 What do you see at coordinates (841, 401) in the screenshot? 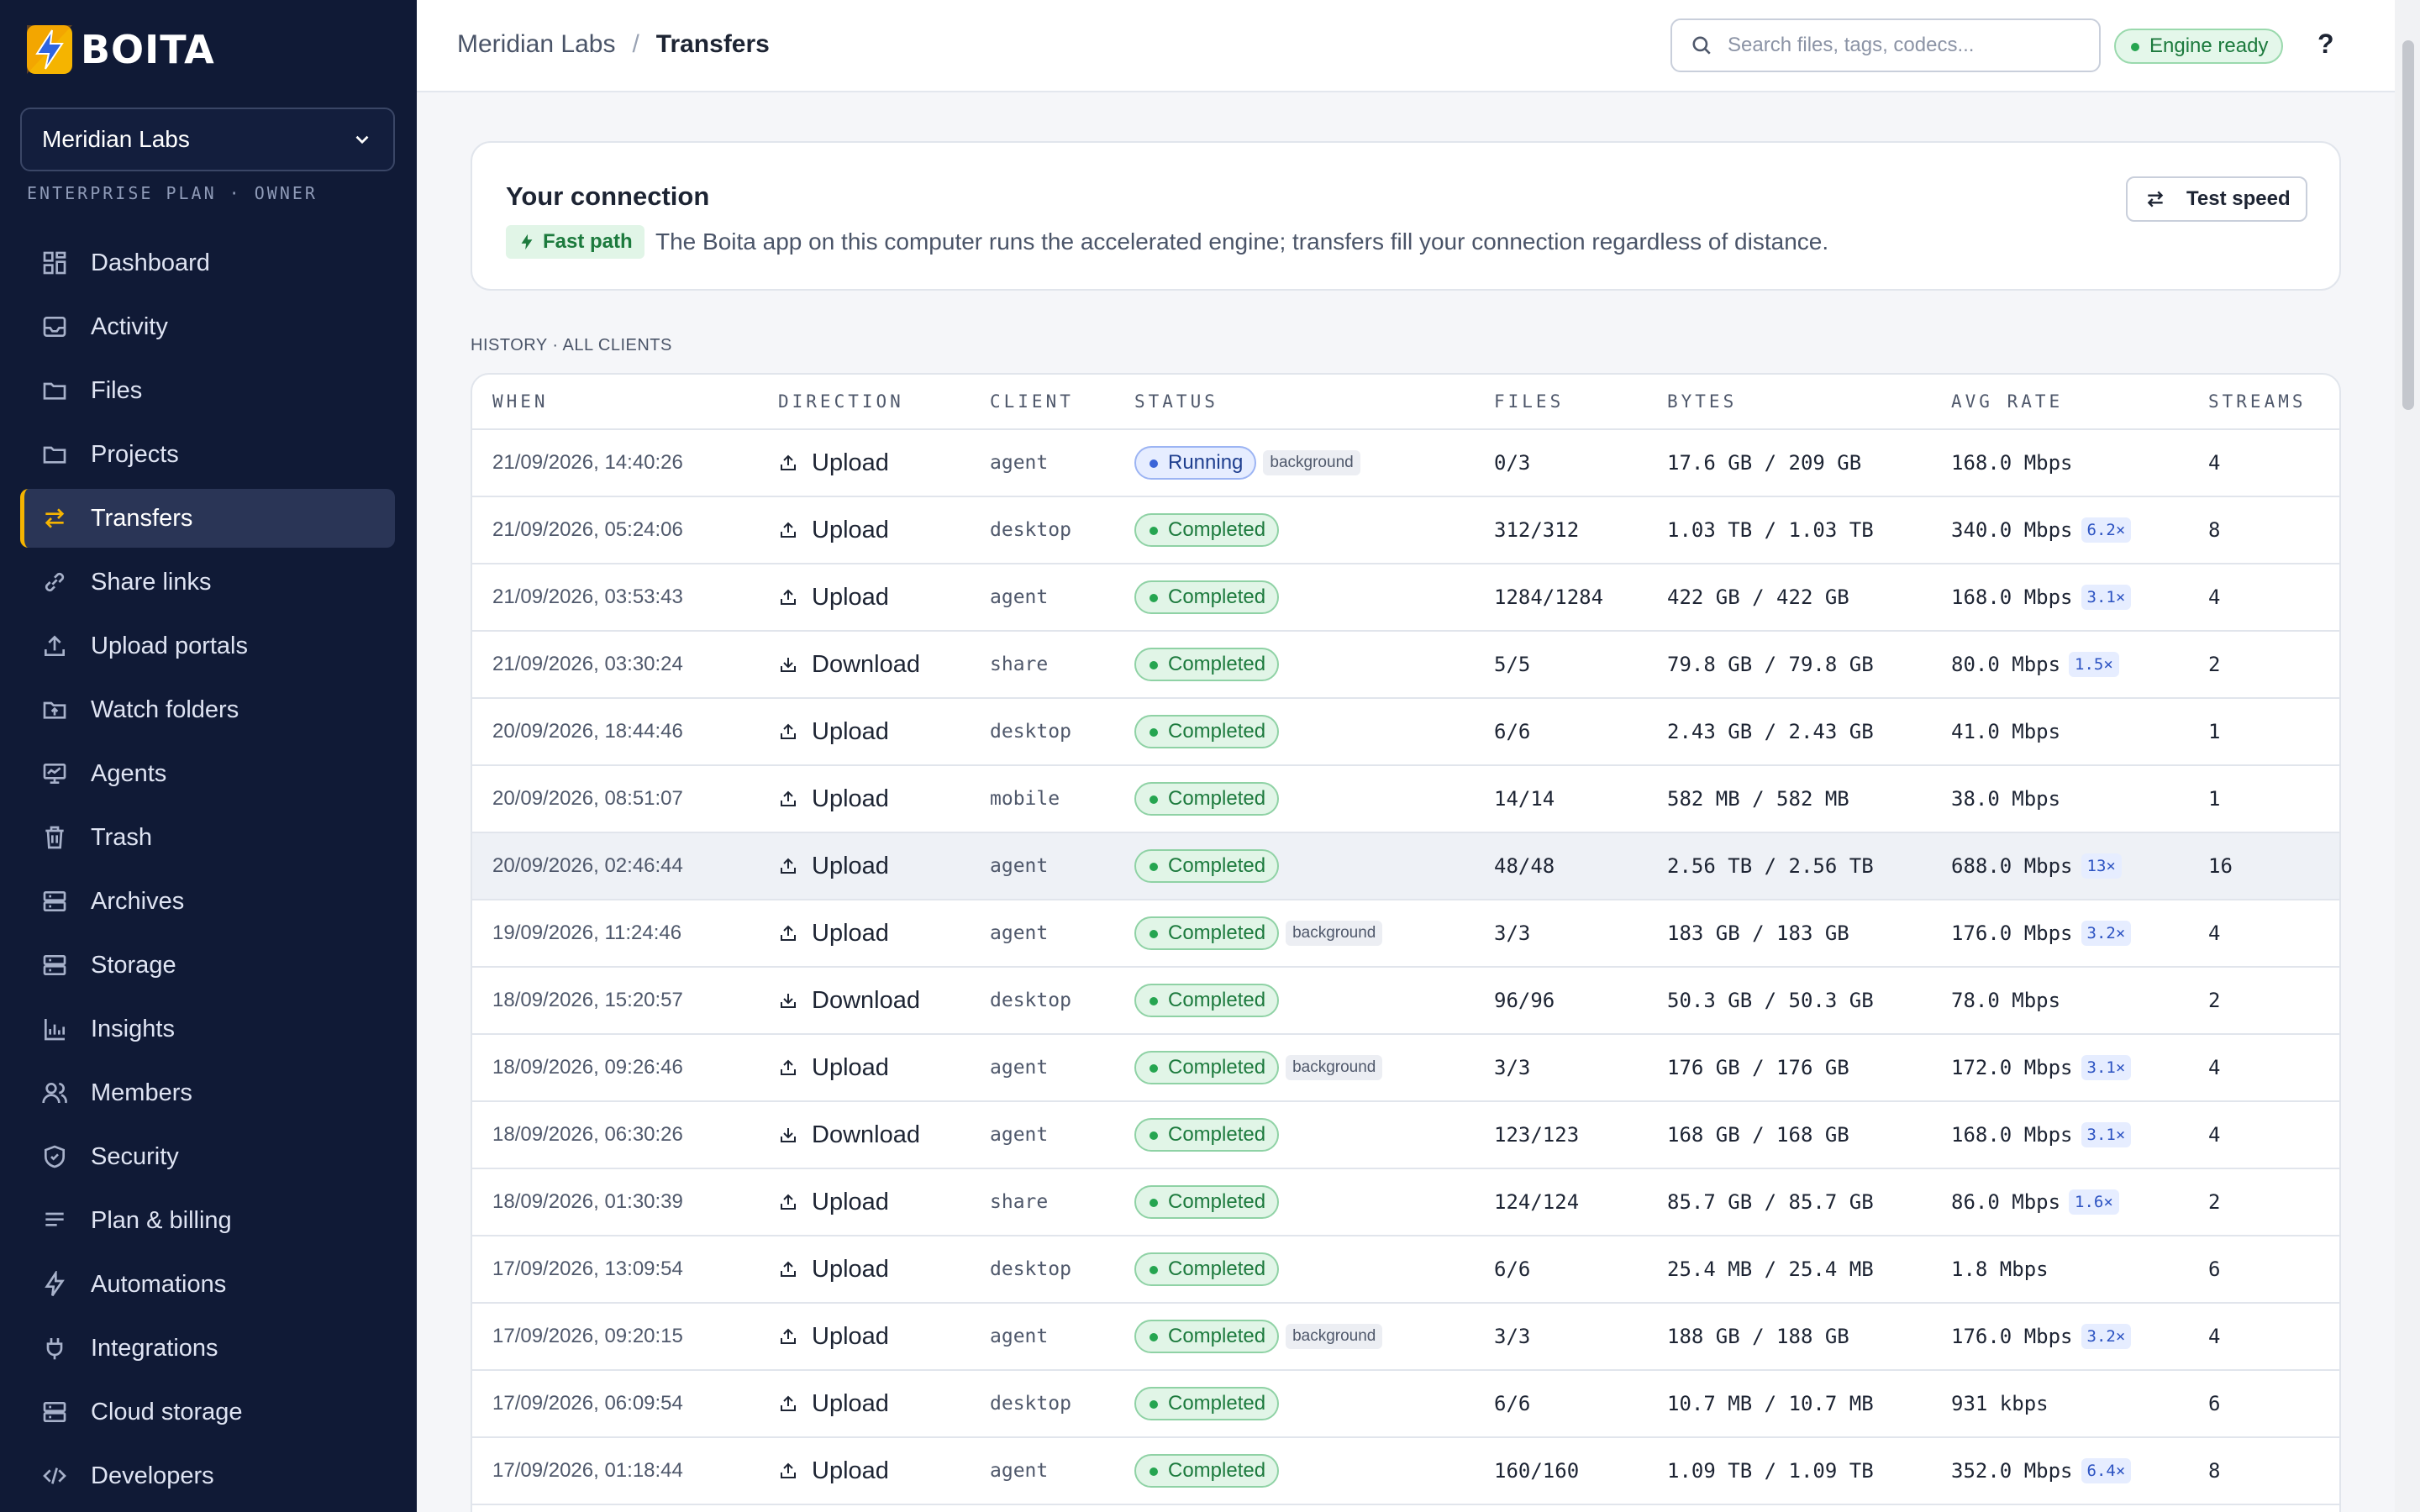
I see `column-header-direction: DIRECTION` at bounding box center [841, 401].